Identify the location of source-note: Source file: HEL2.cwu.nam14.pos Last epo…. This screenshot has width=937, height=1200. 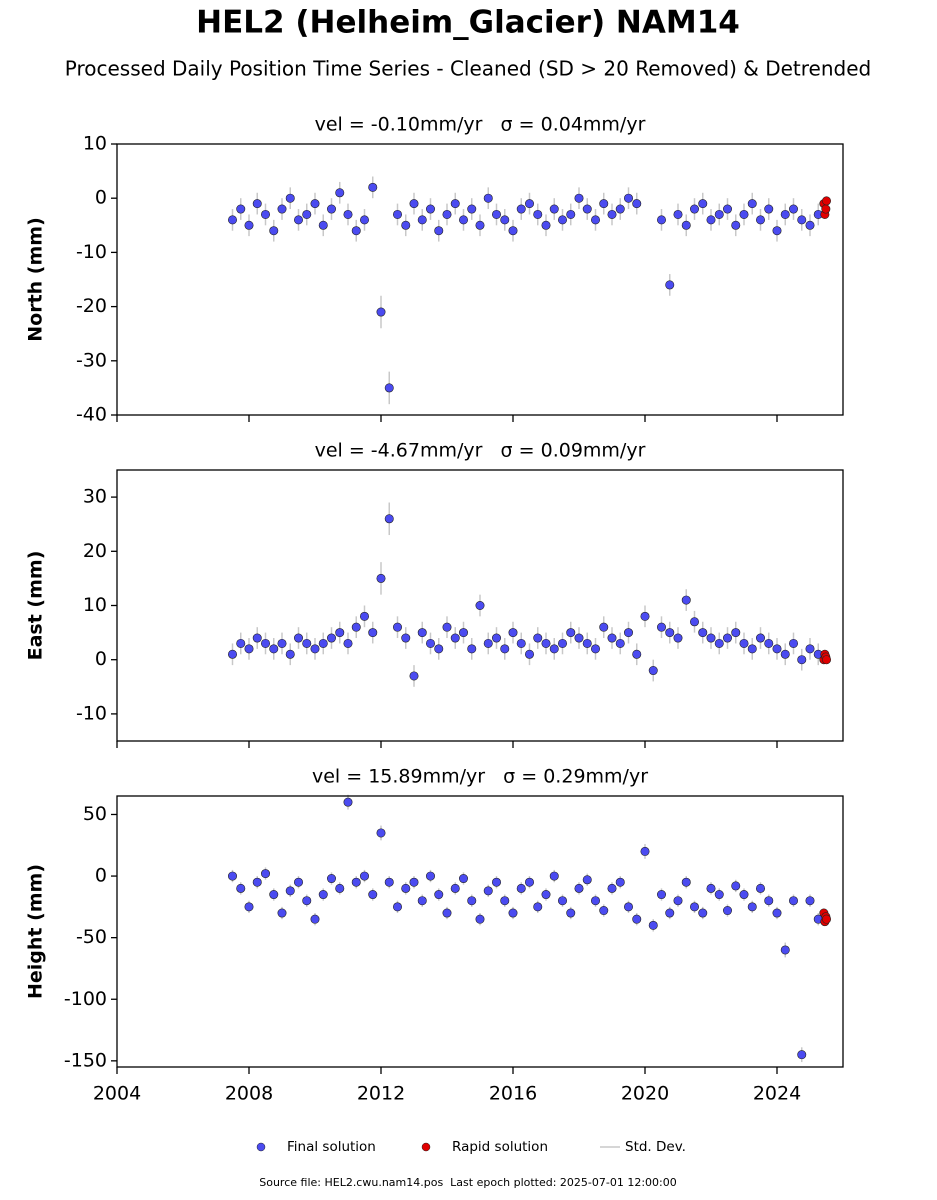
(468, 1182).